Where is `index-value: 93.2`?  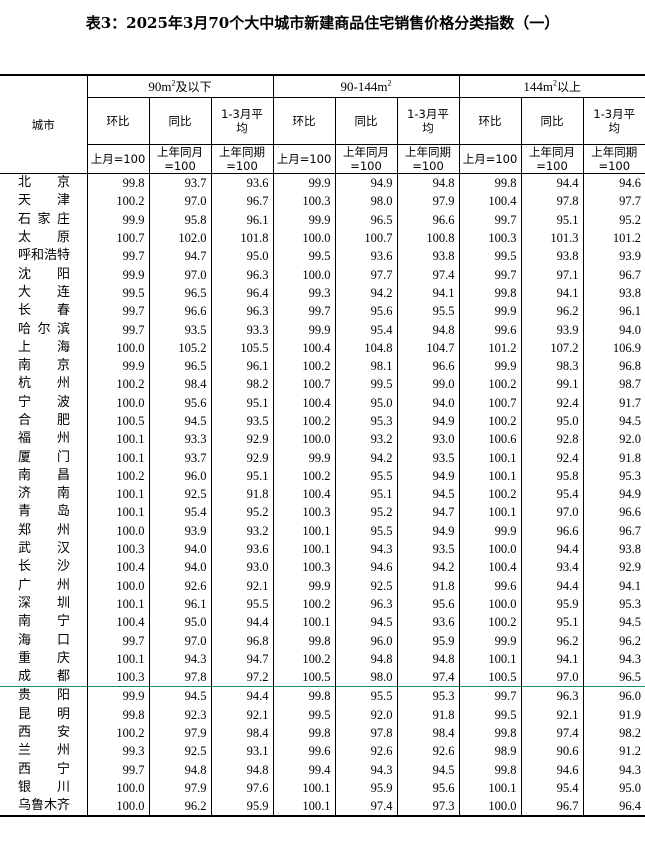
index-value: 93.2 is located at coordinates (365, 439).